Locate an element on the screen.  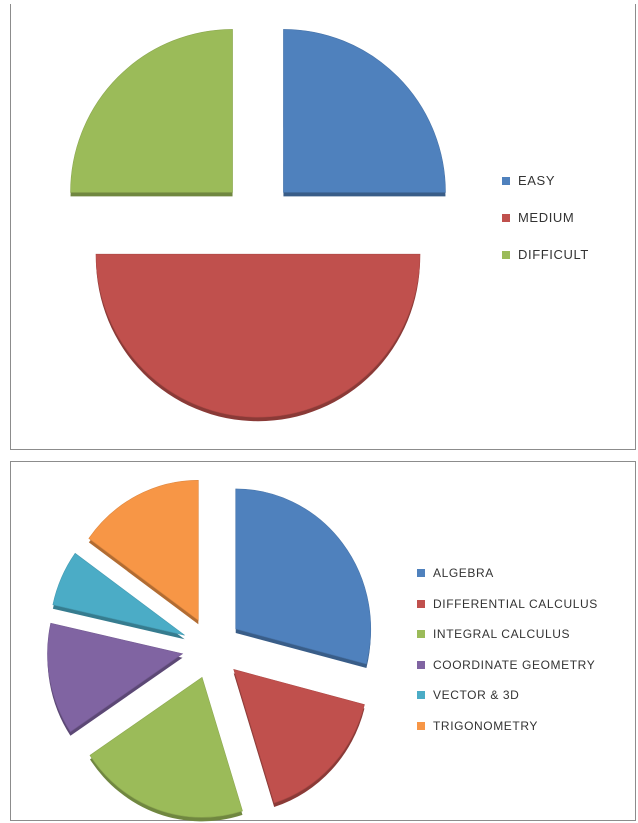
legend-label-vector-3d: VECTOR & 3D is located at coordinates (476, 695).